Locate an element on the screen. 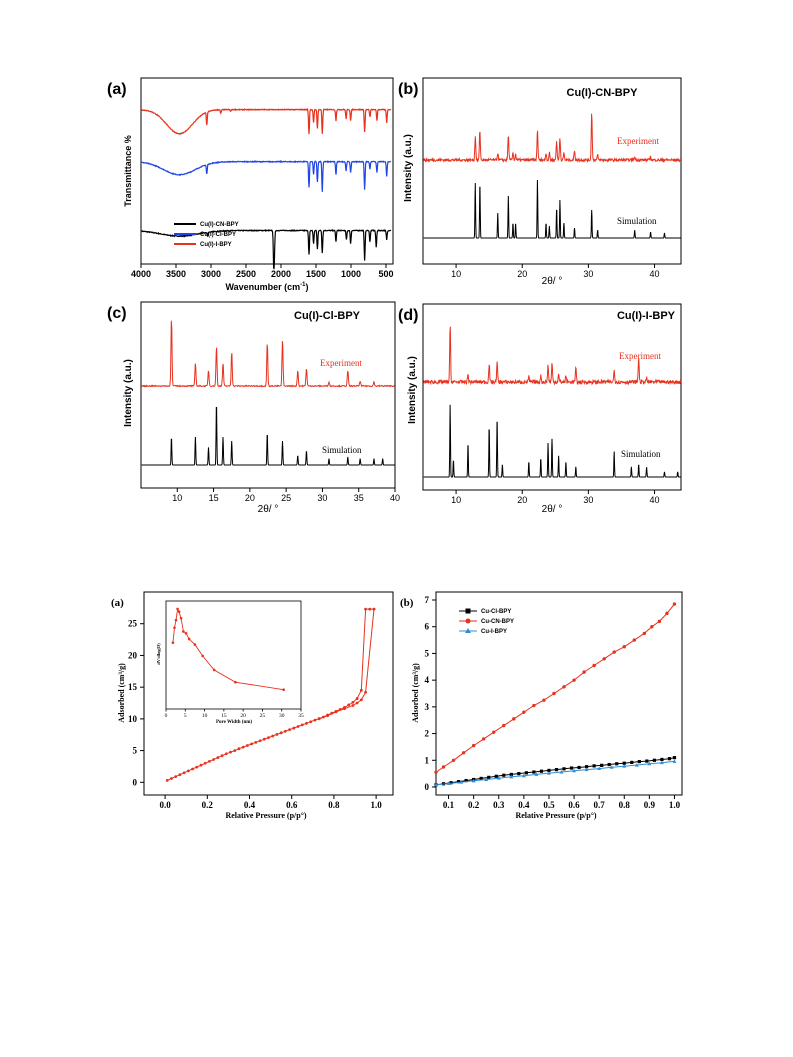 This screenshot has width=793, height=1057. desorption-line is located at coordinates (346, 664).